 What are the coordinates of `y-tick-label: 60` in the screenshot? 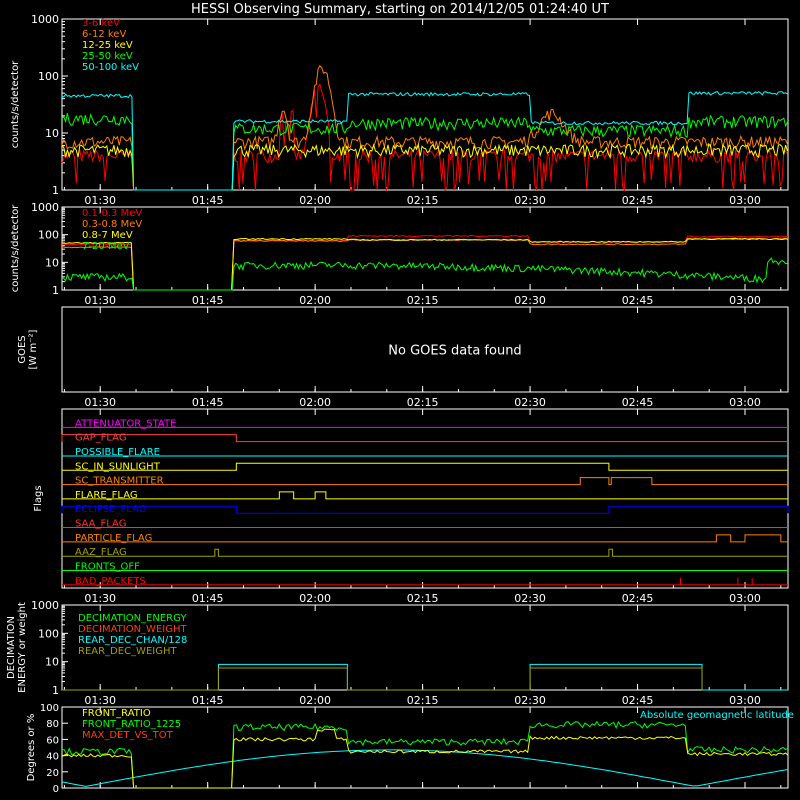 It's located at (52, 740).